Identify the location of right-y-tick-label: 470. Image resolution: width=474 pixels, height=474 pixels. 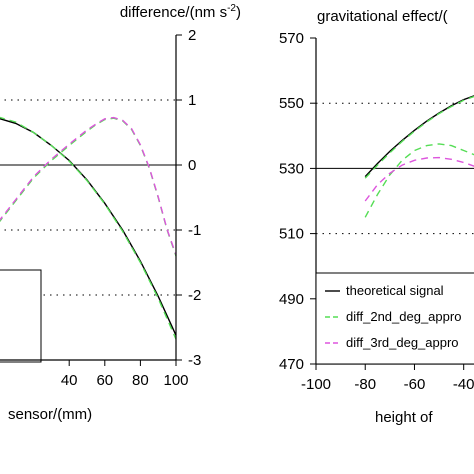
(291, 364).